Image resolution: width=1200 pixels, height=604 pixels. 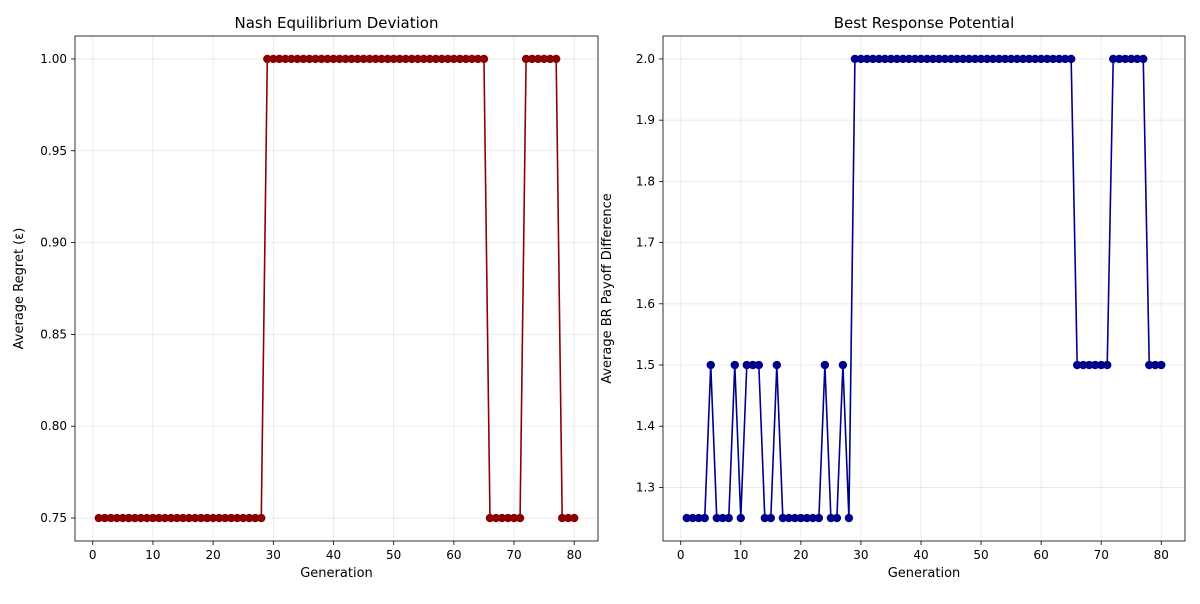 What do you see at coordinates (53, 426) in the screenshot?
I see `y-tick-label: 0.80` at bounding box center [53, 426].